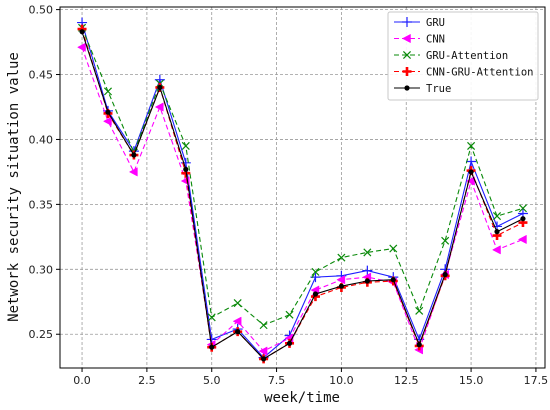 The width and height of the screenshot is (550, 410). I want to click on y-tick-label: 0.45, so click(41, 75).